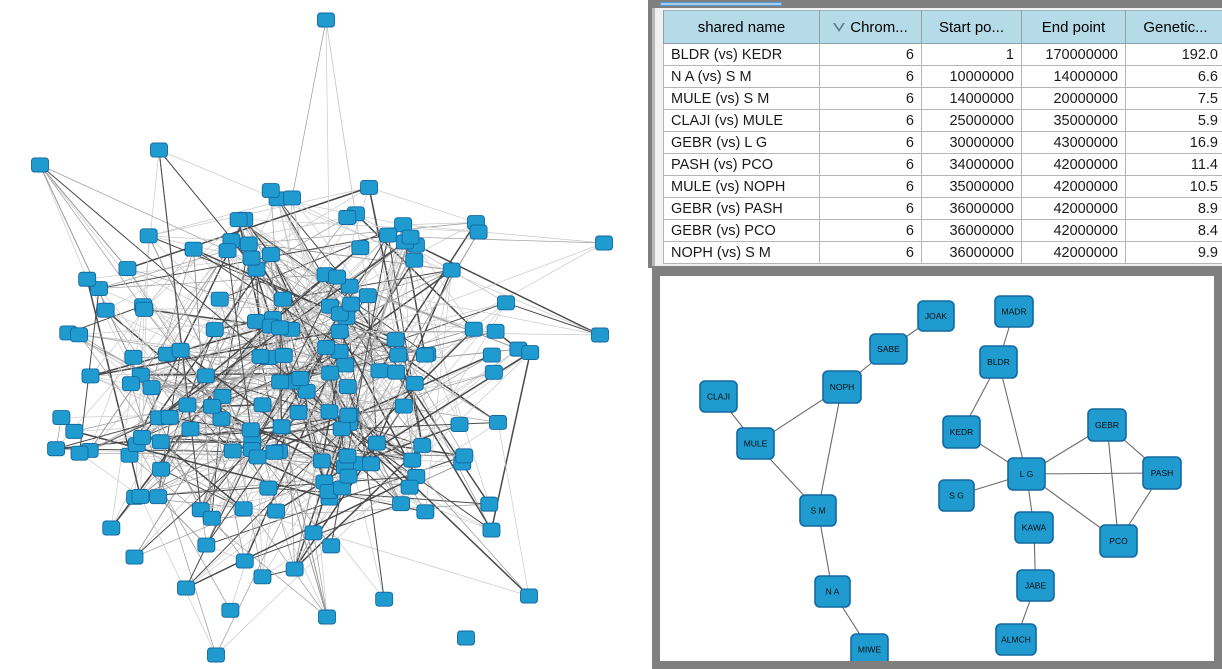  I want to click on table-row: MULE (vs) NOPH 6 35000000 42000000 10.5, so click(942, 186).